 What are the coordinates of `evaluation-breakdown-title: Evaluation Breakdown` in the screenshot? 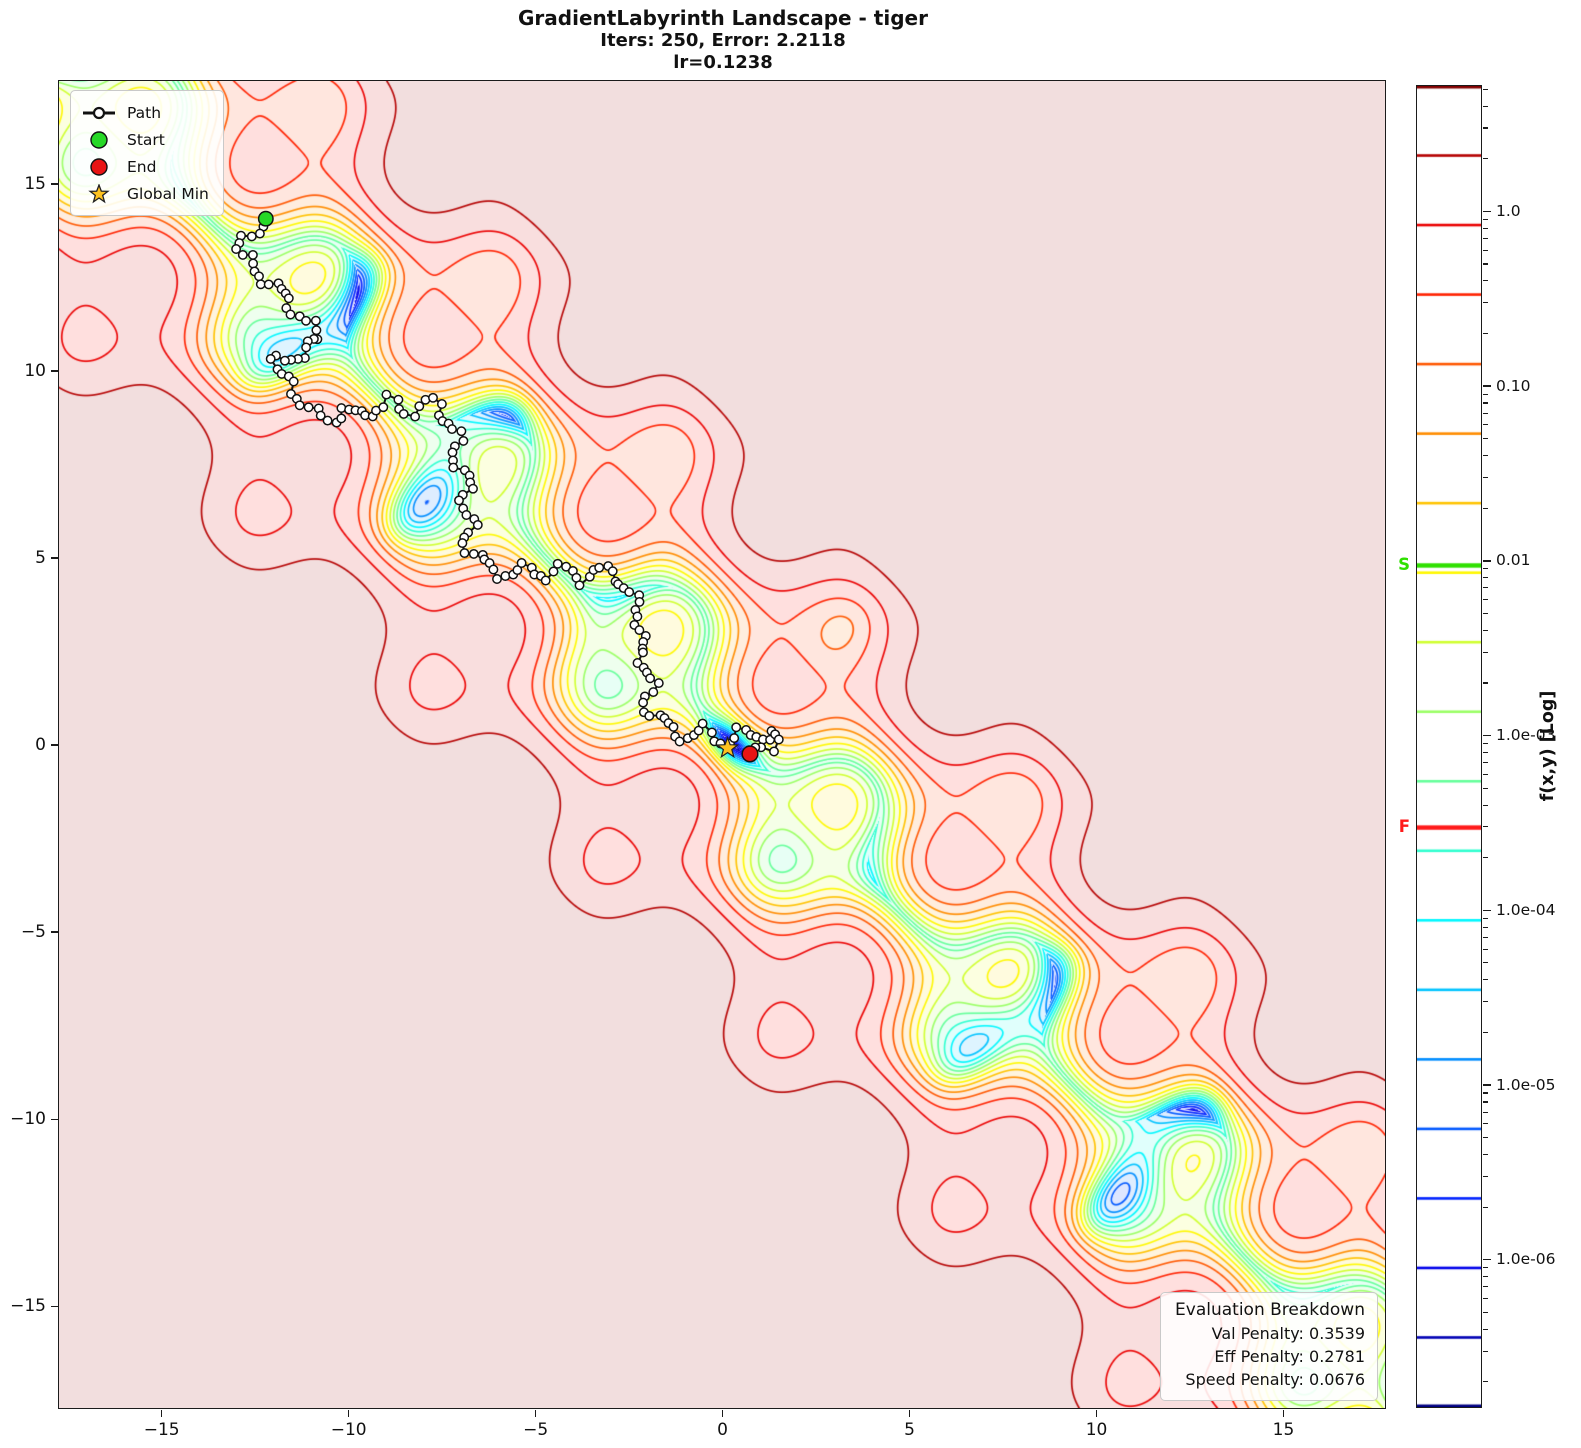 It's located at (1270, 1310).